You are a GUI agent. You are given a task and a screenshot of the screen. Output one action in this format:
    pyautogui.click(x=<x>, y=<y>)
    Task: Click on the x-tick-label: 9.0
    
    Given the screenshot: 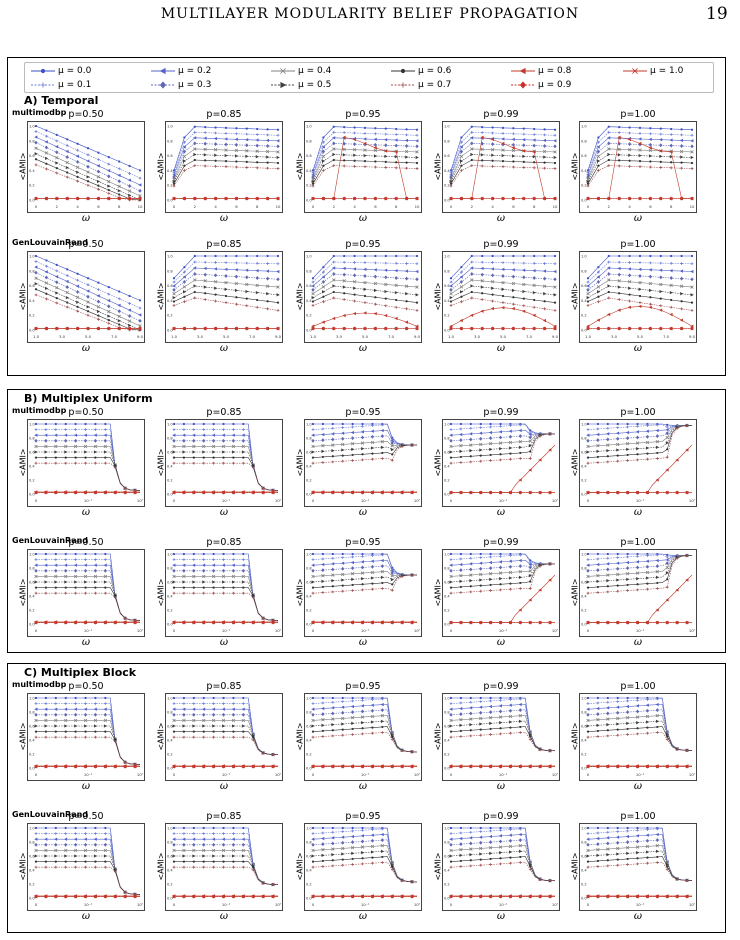 What is the action you would take?
    pyautogui.click(x=692, y=336)
    